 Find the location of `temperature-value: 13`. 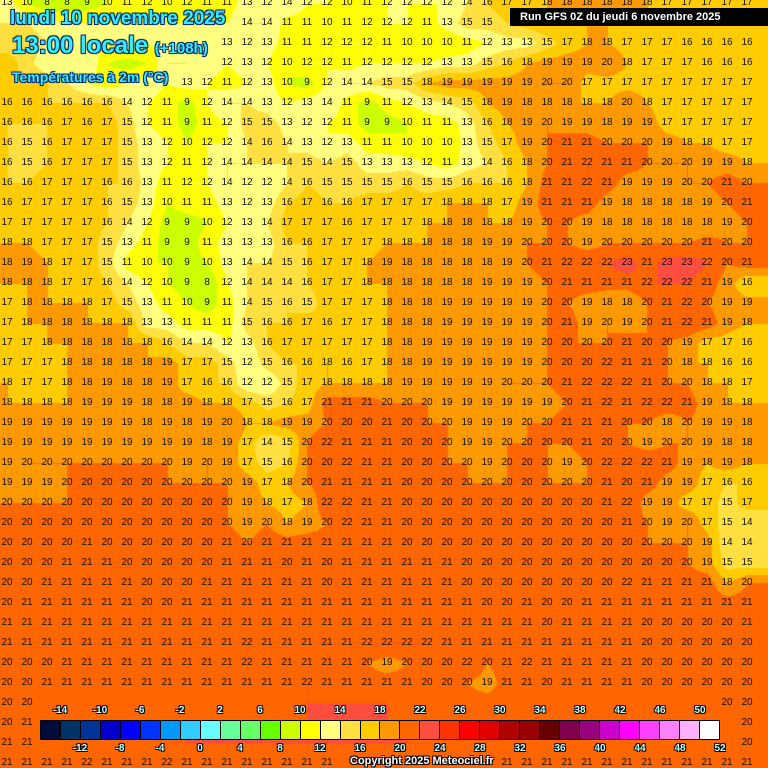

temperature-value: 13 is located at coordinates (147, 142).